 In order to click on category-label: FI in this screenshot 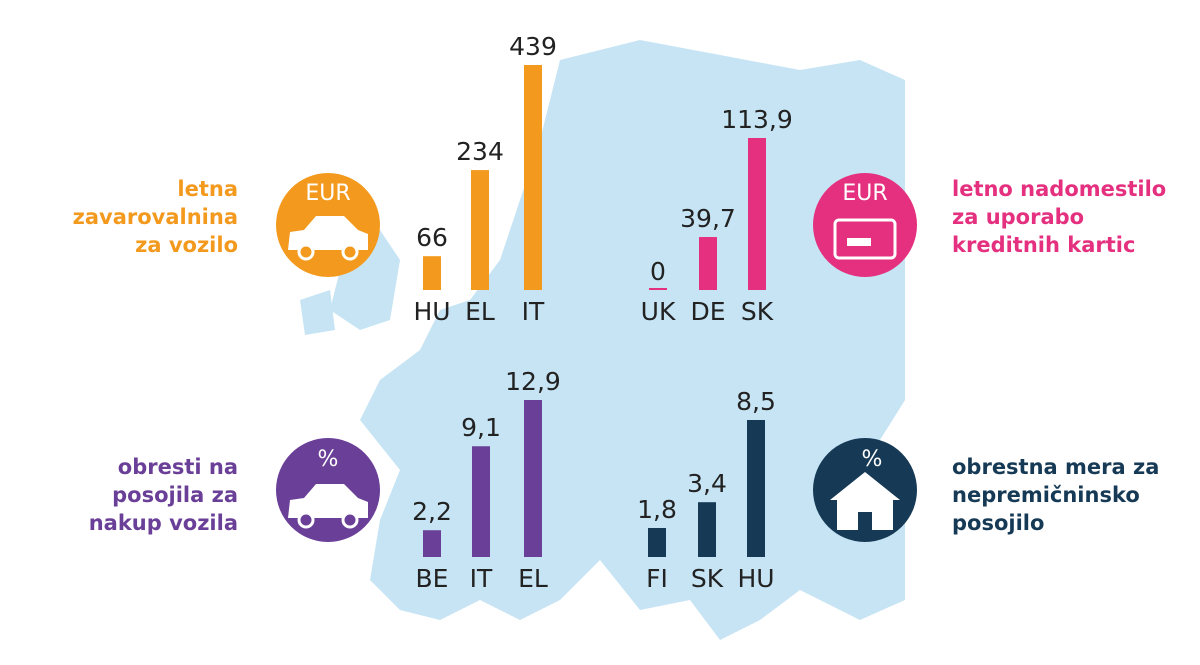, I will do `click(657, 578)`.